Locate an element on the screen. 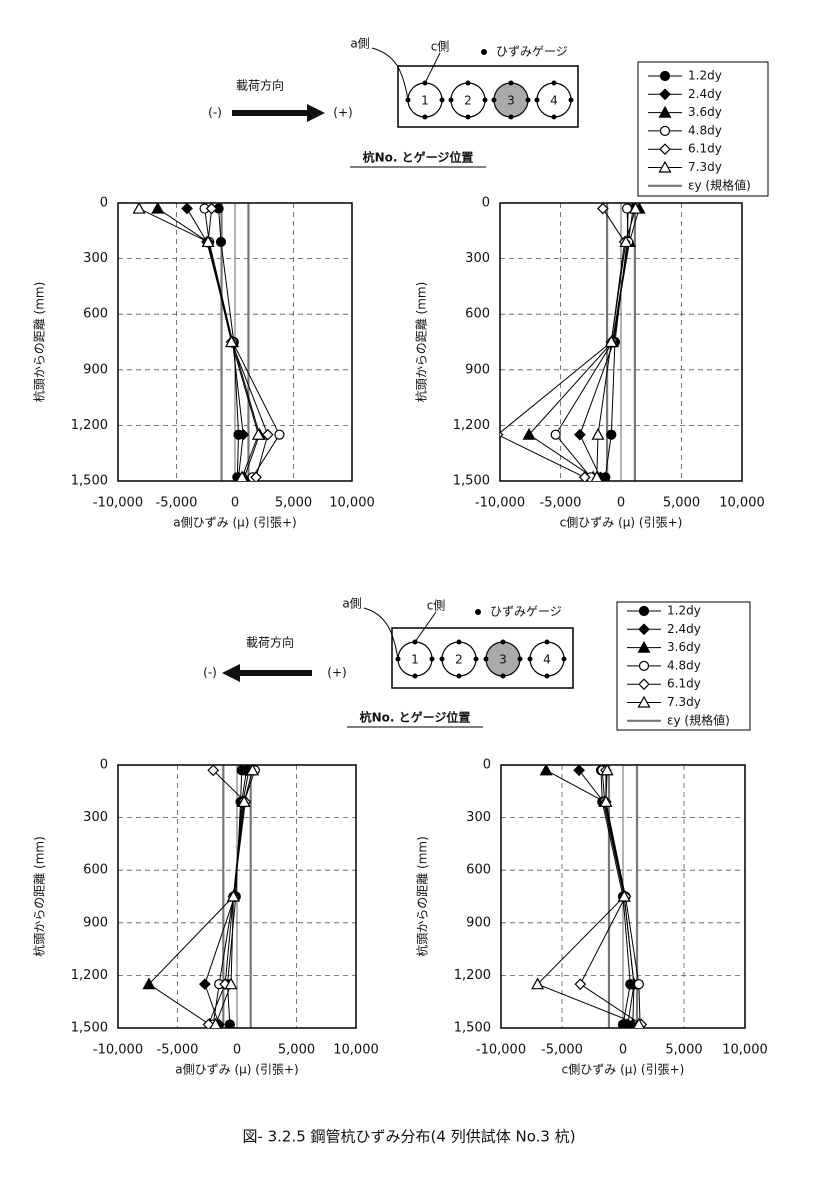 This screenshot has width=818, height=1181. diagram-title: 杭No. とゲージ位置 is located at coordinates (418, 157).